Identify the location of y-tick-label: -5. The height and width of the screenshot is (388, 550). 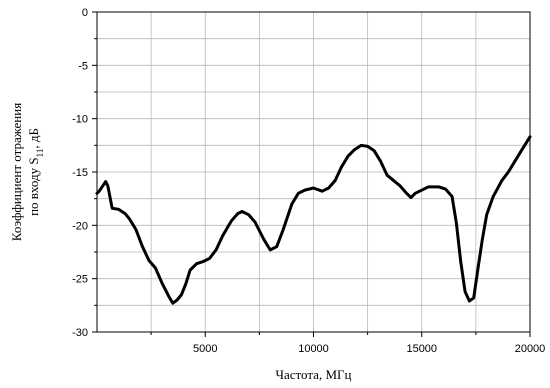
(83, 66).